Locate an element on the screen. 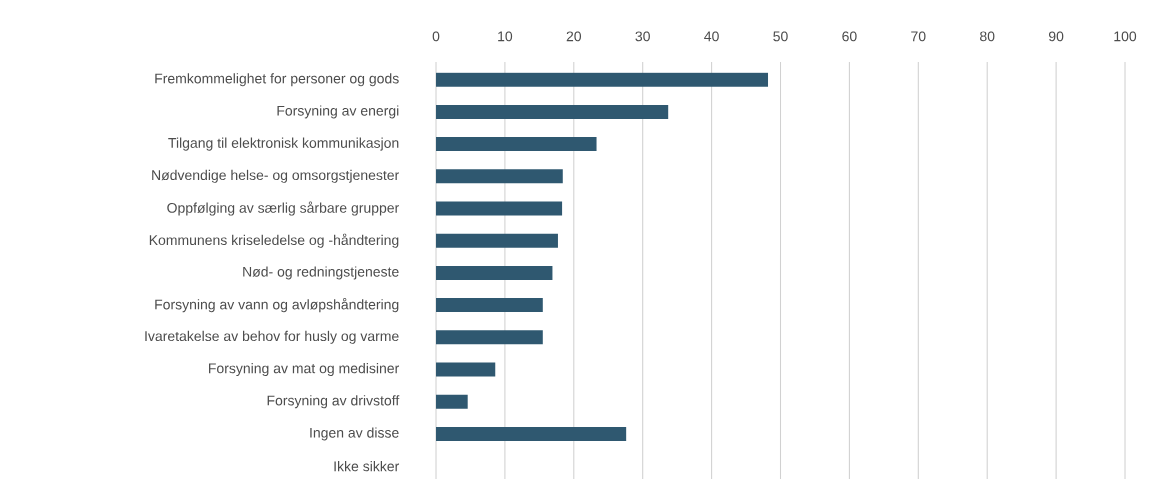 The image size is (1153, 479). y-tick-label: Oppfølging av særlig sårbare grupper is located at coordinates (283, 208).